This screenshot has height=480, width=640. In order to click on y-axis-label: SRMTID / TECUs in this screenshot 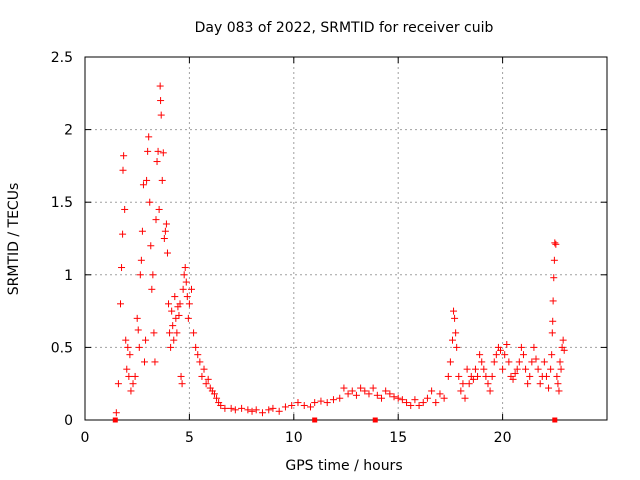, I will do `click(14, 239)`.